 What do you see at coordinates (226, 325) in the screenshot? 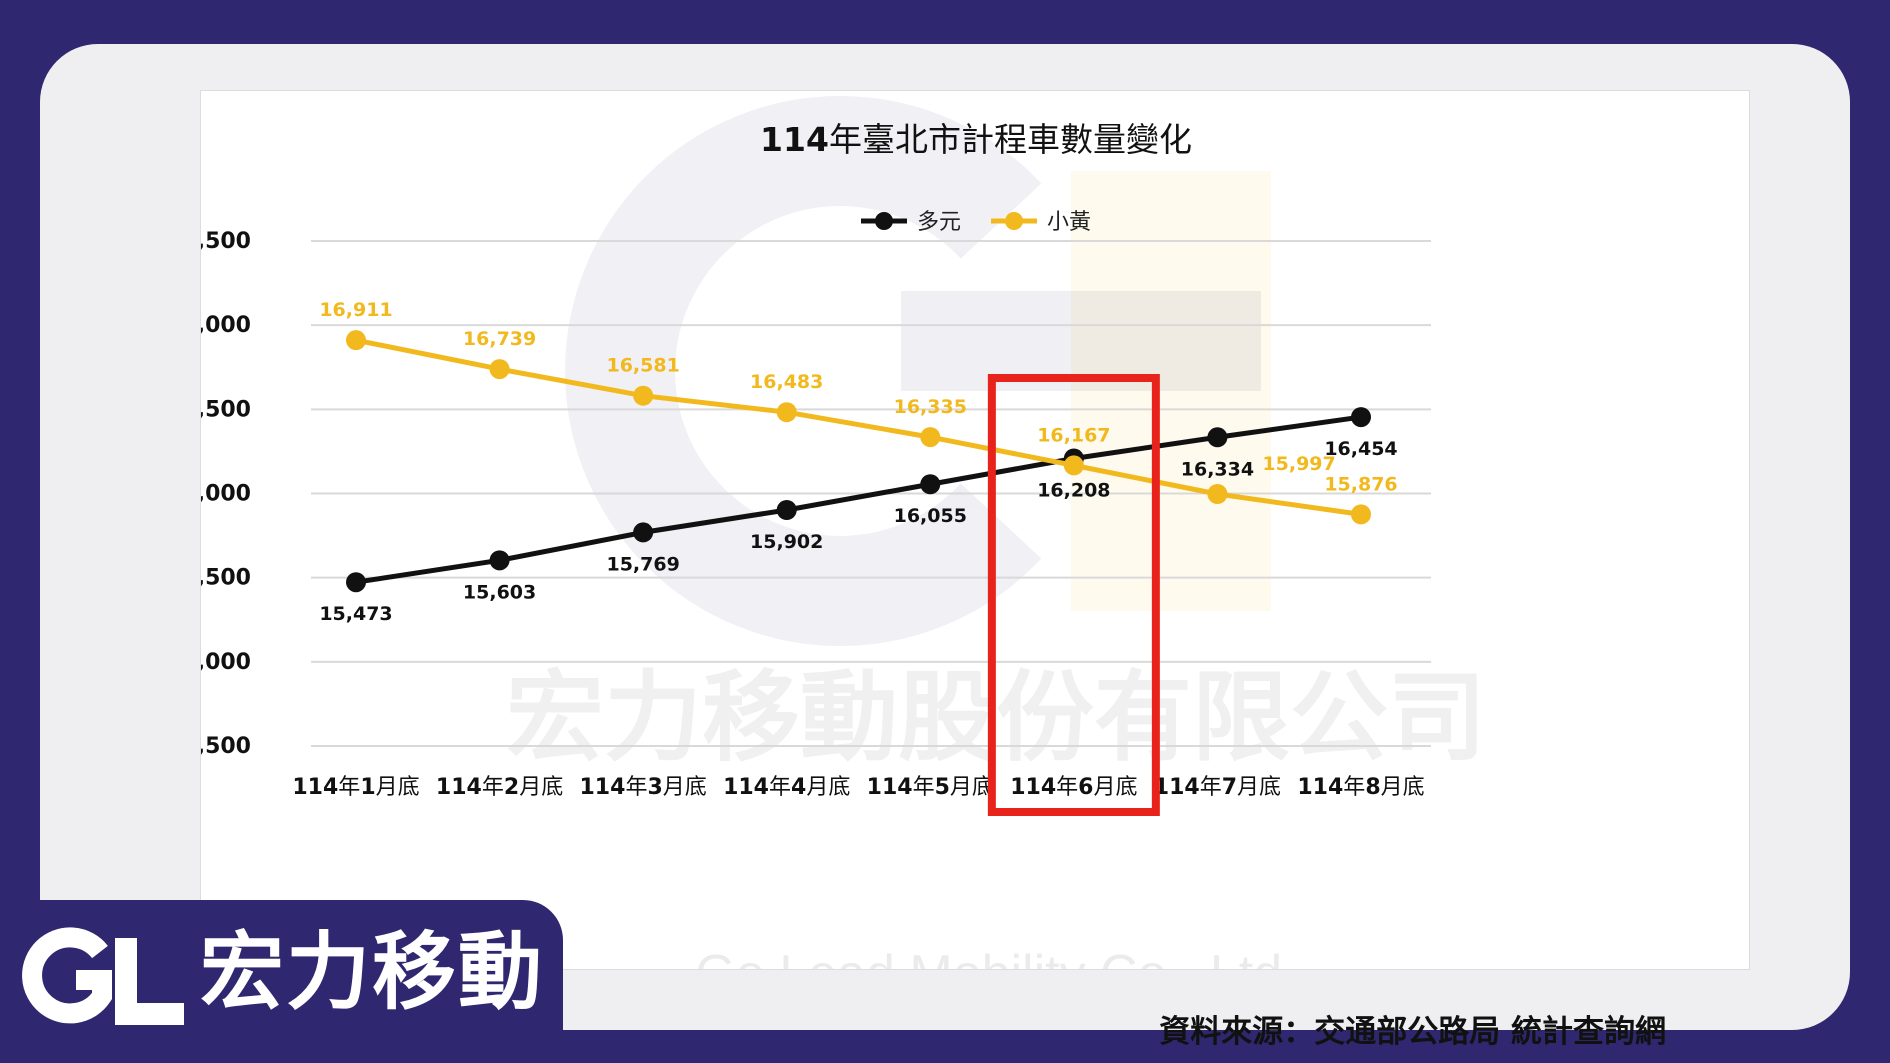
I see `y-tick-label: 17,000` at bounding box center [226, 325].